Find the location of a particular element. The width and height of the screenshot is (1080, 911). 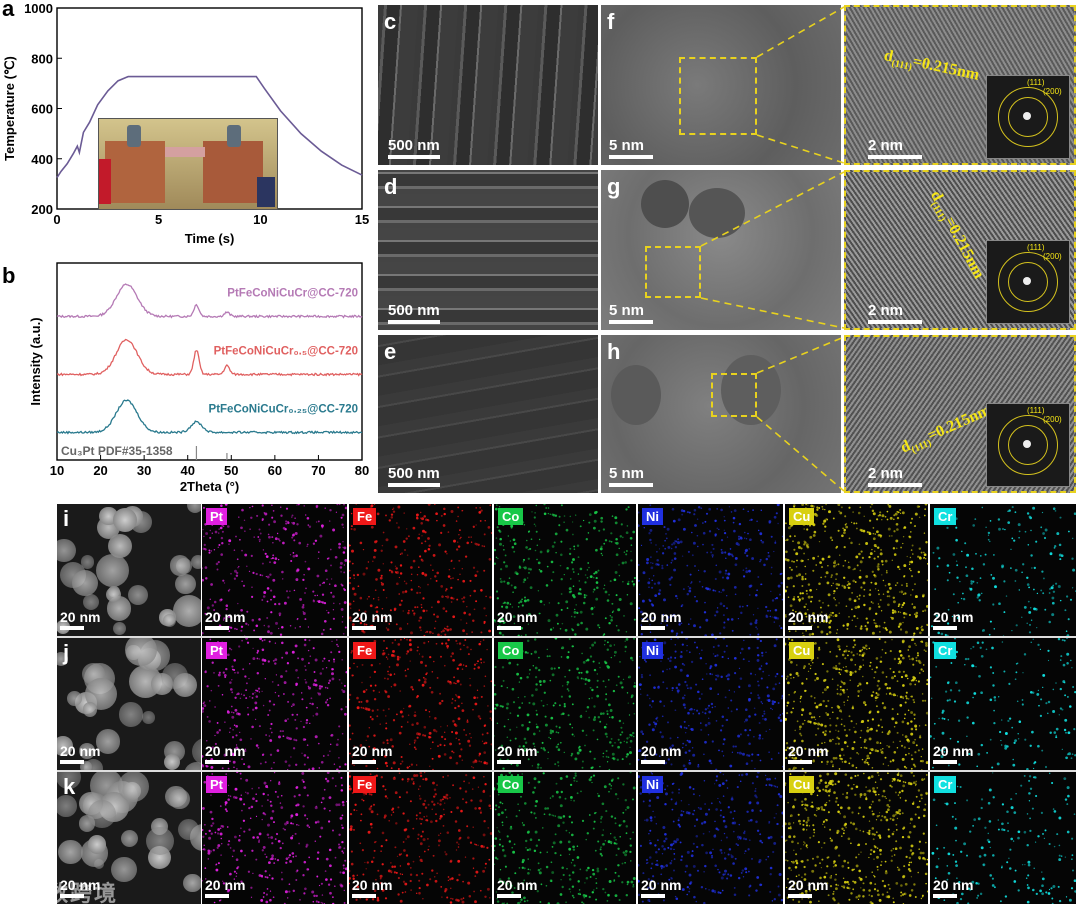

x-tick-label-a-2: 10 is located at coordinates (260, 219).